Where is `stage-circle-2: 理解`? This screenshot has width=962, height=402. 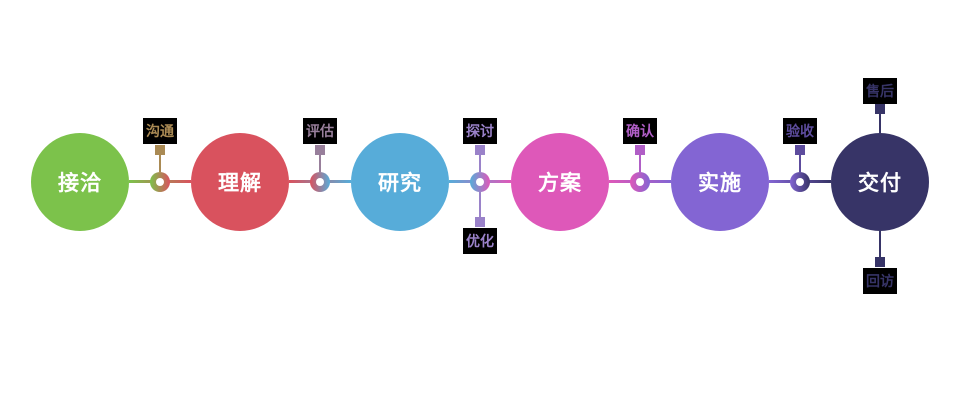
stage-circle-2: 理解 is located at coordinates (240, 182).